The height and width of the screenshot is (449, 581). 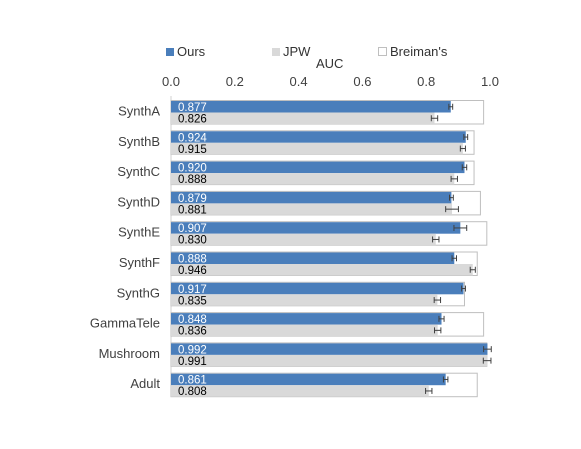 What do you see at coordinates (419, 51) in the screenshot?
I see `legend-label-breiman: Breiman's` at bounding box center [419, 51].